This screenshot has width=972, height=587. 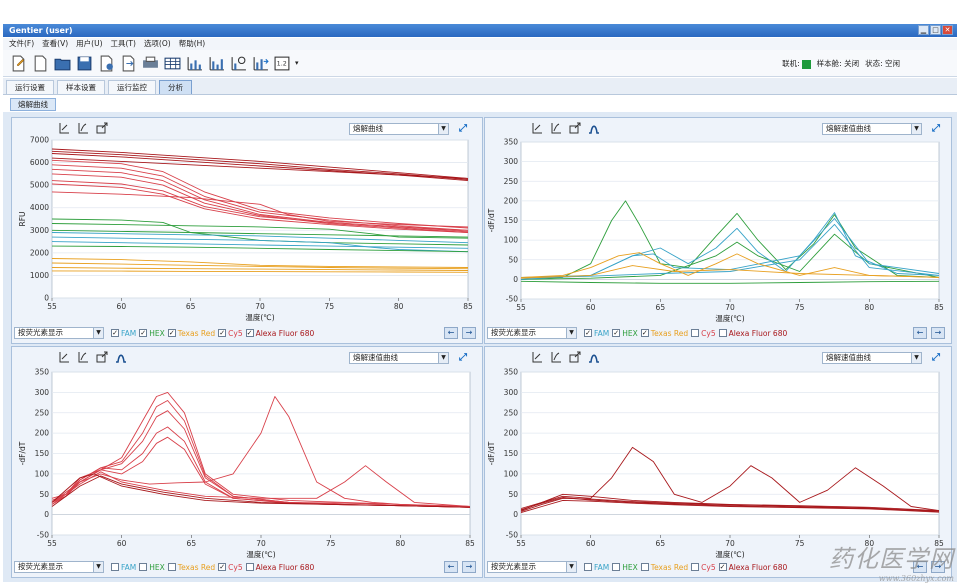 I want to click on chevron-down-icon: ▾, so click(x=297, y=63).